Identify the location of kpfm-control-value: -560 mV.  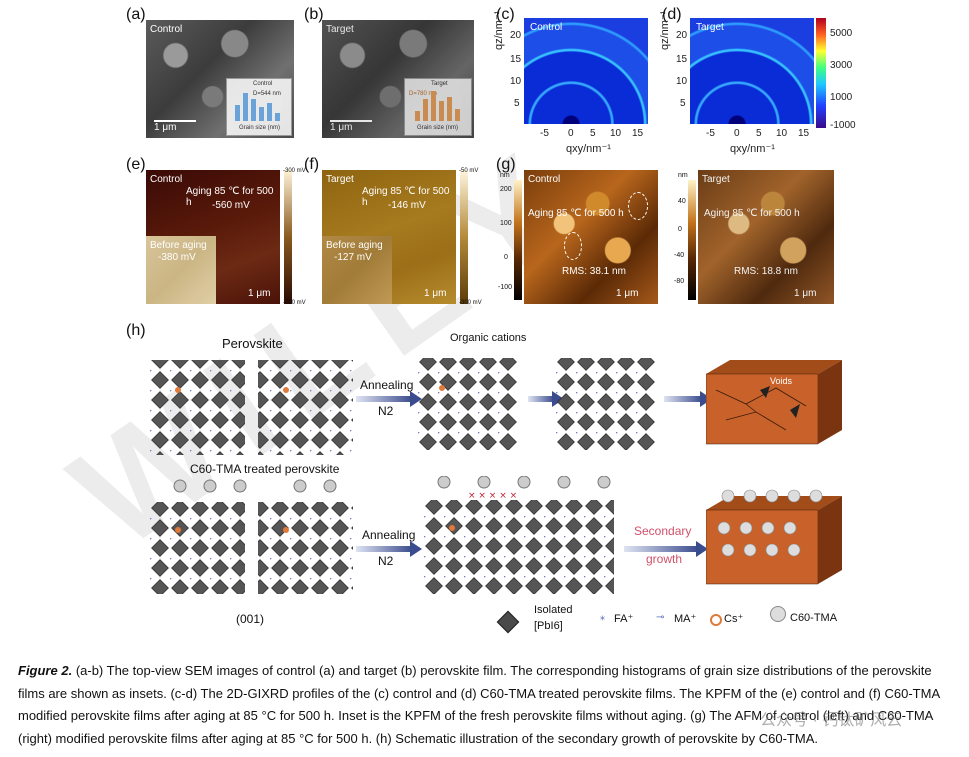
(231, 205).